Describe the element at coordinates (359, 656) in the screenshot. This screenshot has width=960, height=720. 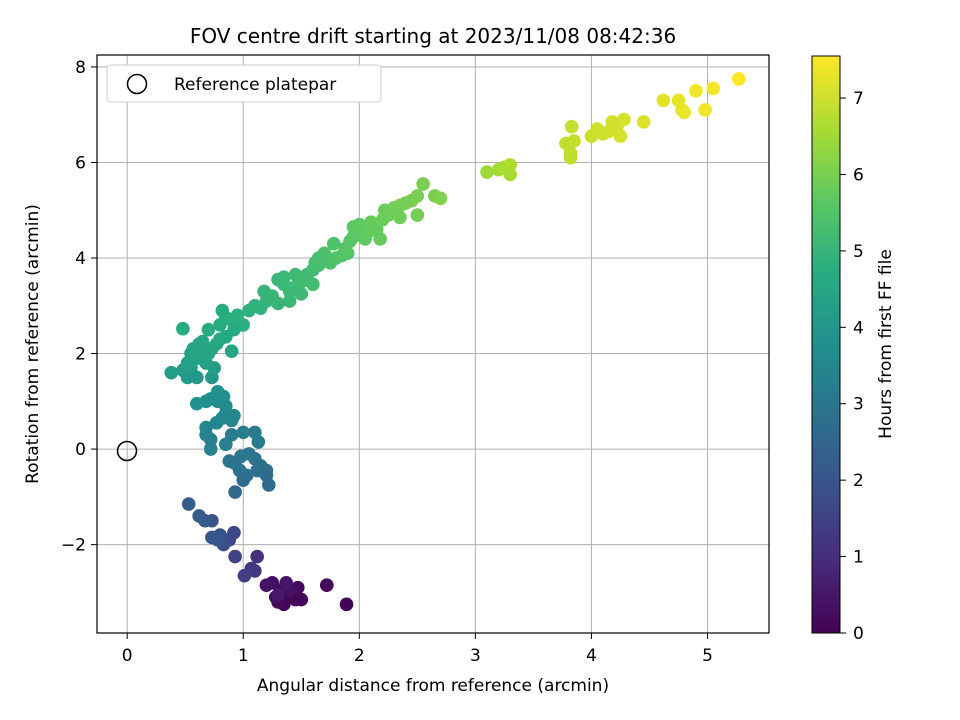
I see `x-tick-label: 2` at that location.